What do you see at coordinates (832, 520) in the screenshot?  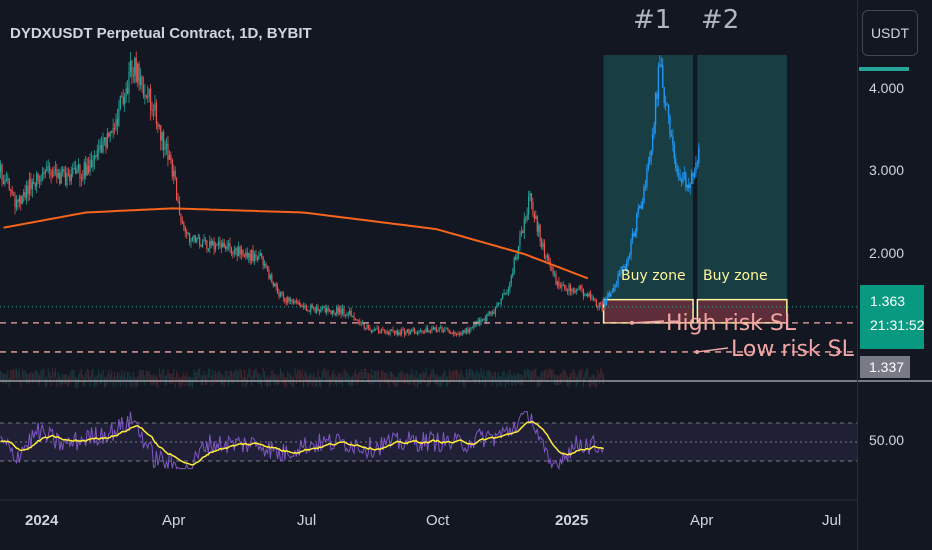 I see `time-tick-label: Jul` at bounding box center [832, 520].